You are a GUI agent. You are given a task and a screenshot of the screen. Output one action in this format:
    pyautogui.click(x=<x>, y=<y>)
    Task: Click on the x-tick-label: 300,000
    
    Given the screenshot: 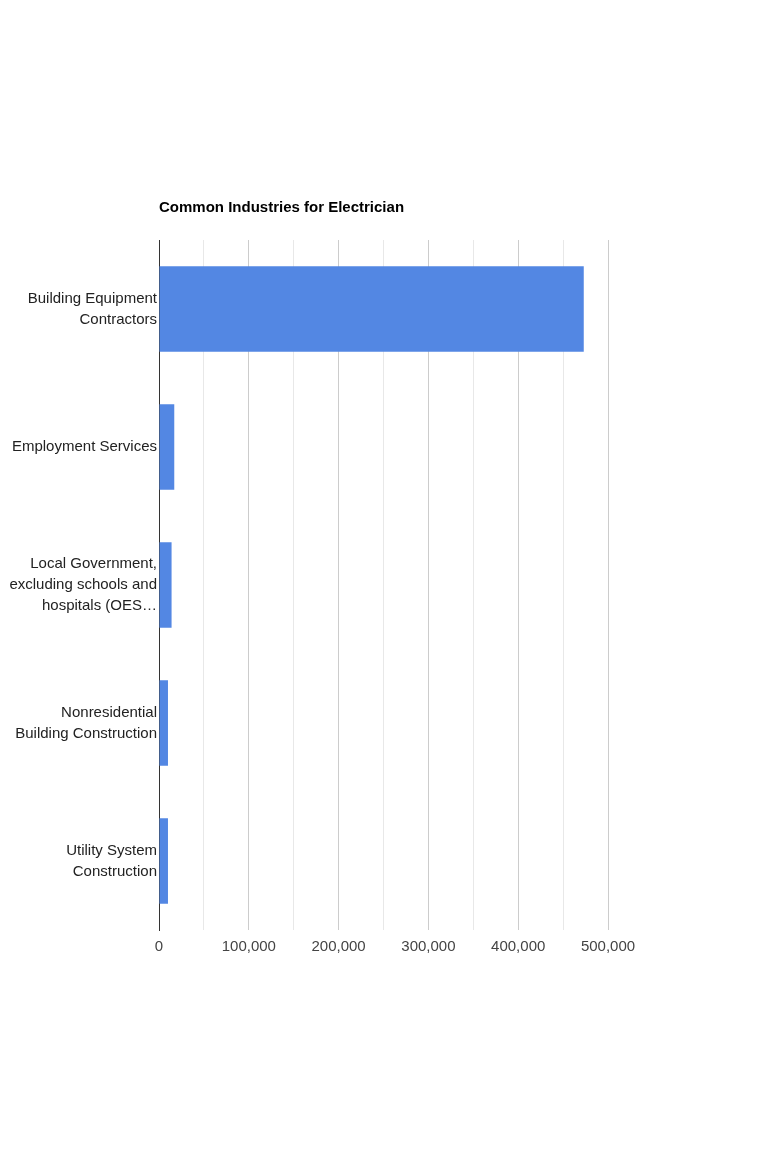 What is the action you would take?
    pyautogui.click(x=428, y=946)
    